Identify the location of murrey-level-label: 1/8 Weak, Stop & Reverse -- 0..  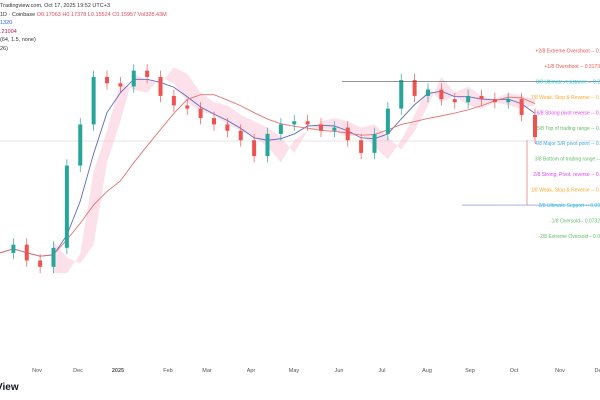
(565, 191).